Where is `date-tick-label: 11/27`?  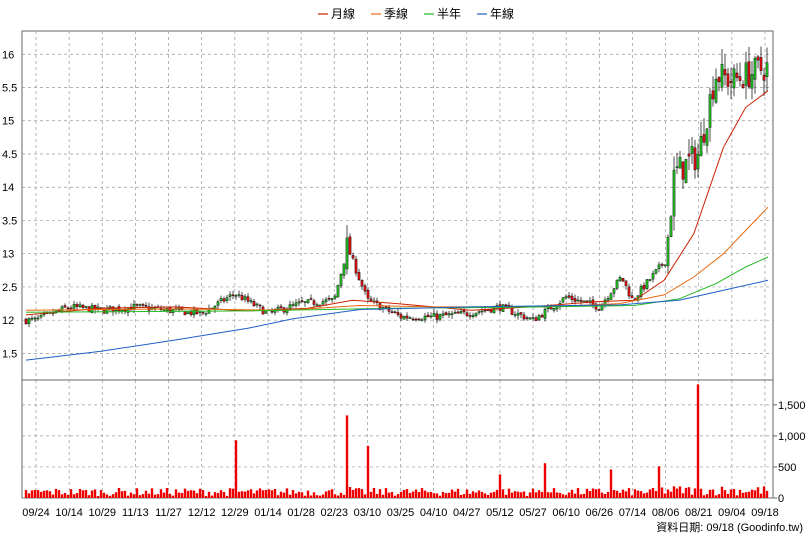 date-tick-label: 11/27 is located at coordinates (168, 513).